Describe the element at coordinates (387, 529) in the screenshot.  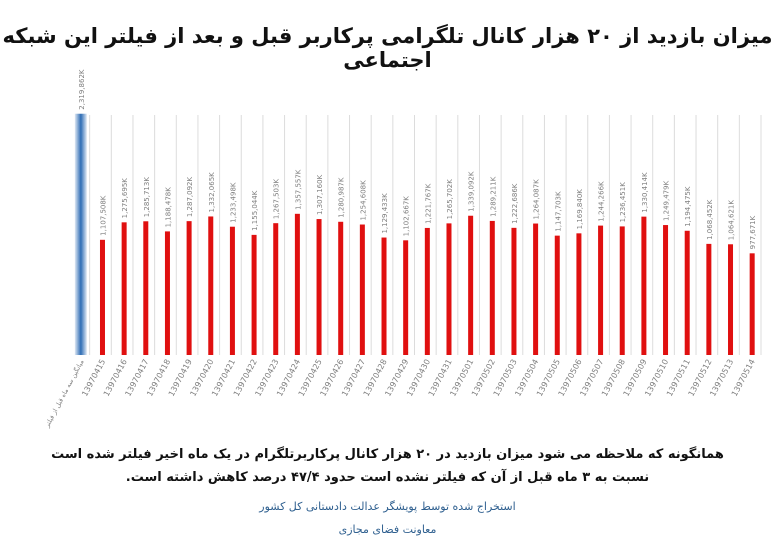
I see `credit-line-2: معاونت فضای مجازی` at that location.